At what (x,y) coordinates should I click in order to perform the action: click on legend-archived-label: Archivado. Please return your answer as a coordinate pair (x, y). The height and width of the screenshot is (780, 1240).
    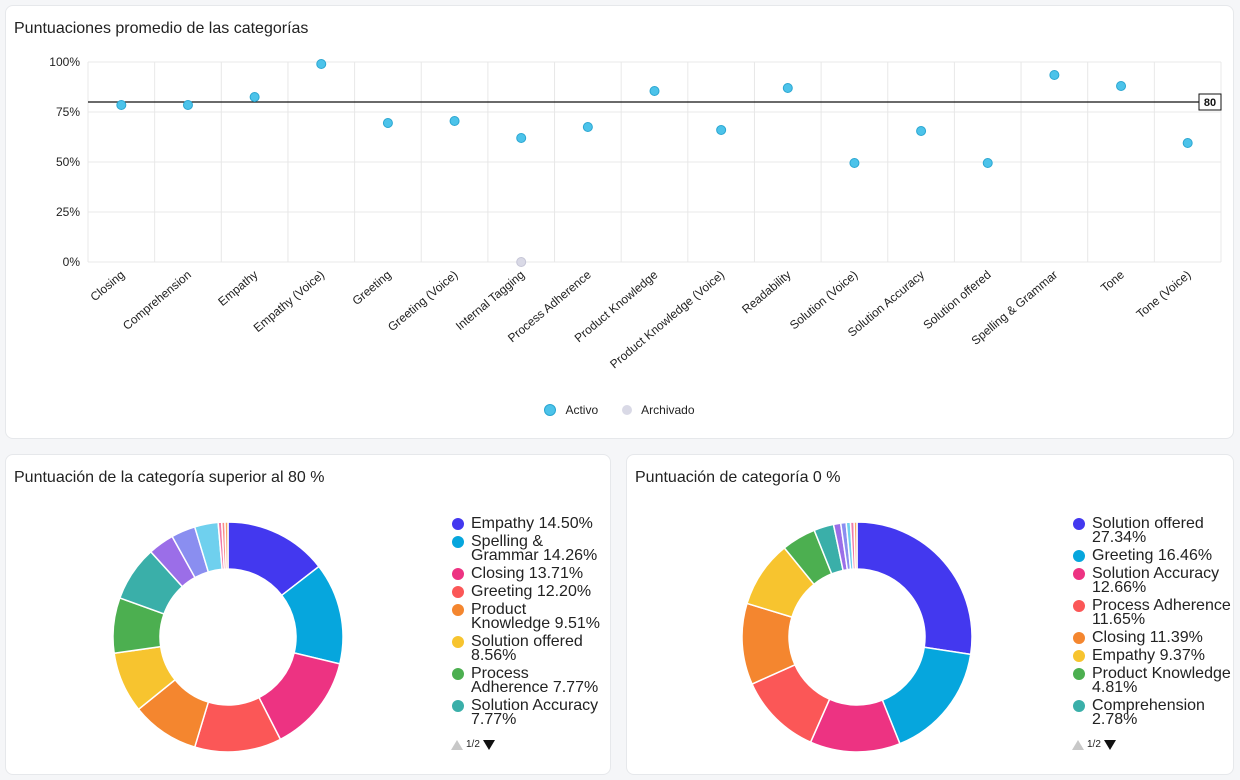
    Looking at the image, I should click on (668, 410).